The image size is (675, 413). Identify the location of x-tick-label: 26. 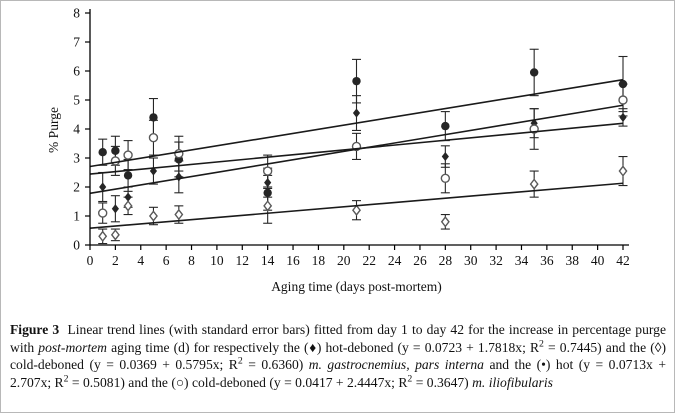
(420, 260).